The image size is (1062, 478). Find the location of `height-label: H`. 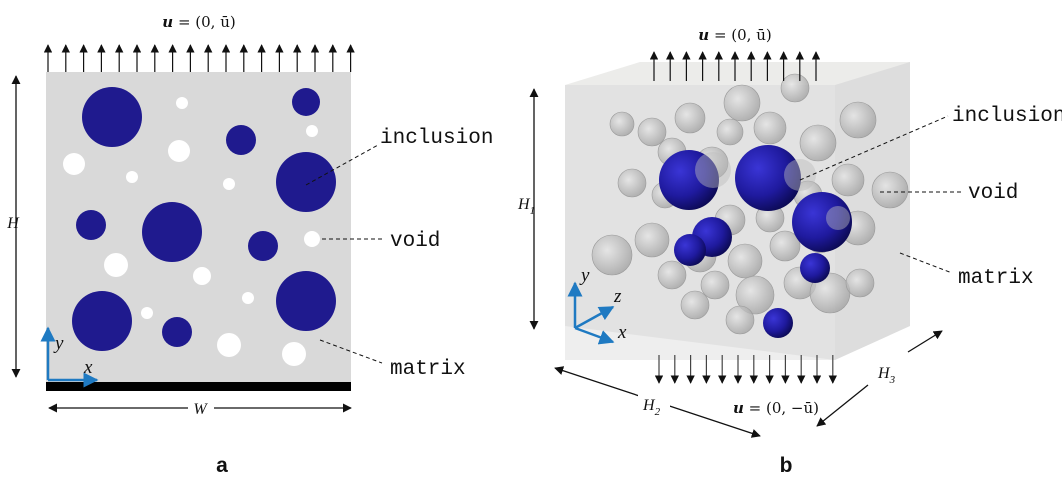

height-label: H is located at coordinates (13, 223).